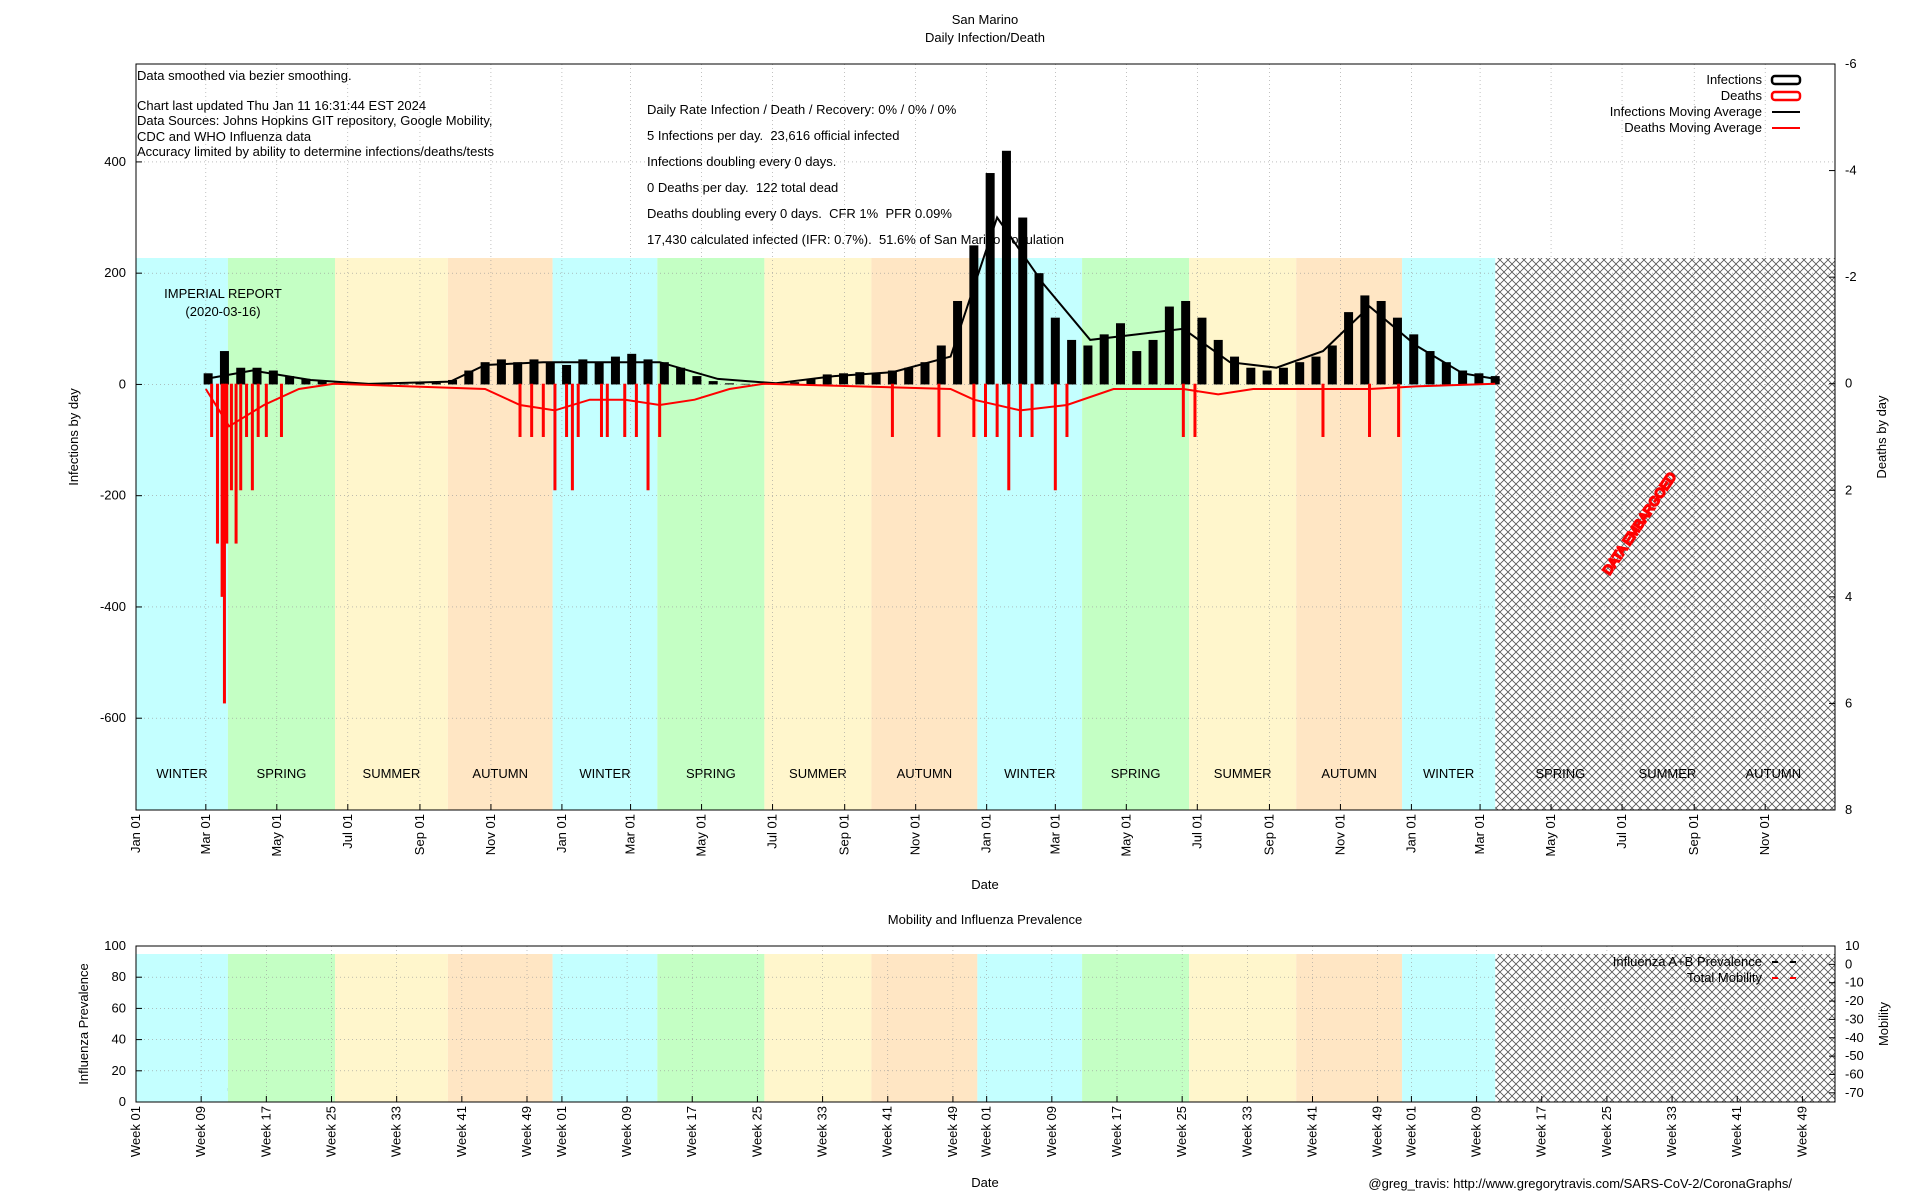  I want to click on note: Data smoothed via bezier smoothing., so click(244, 75).